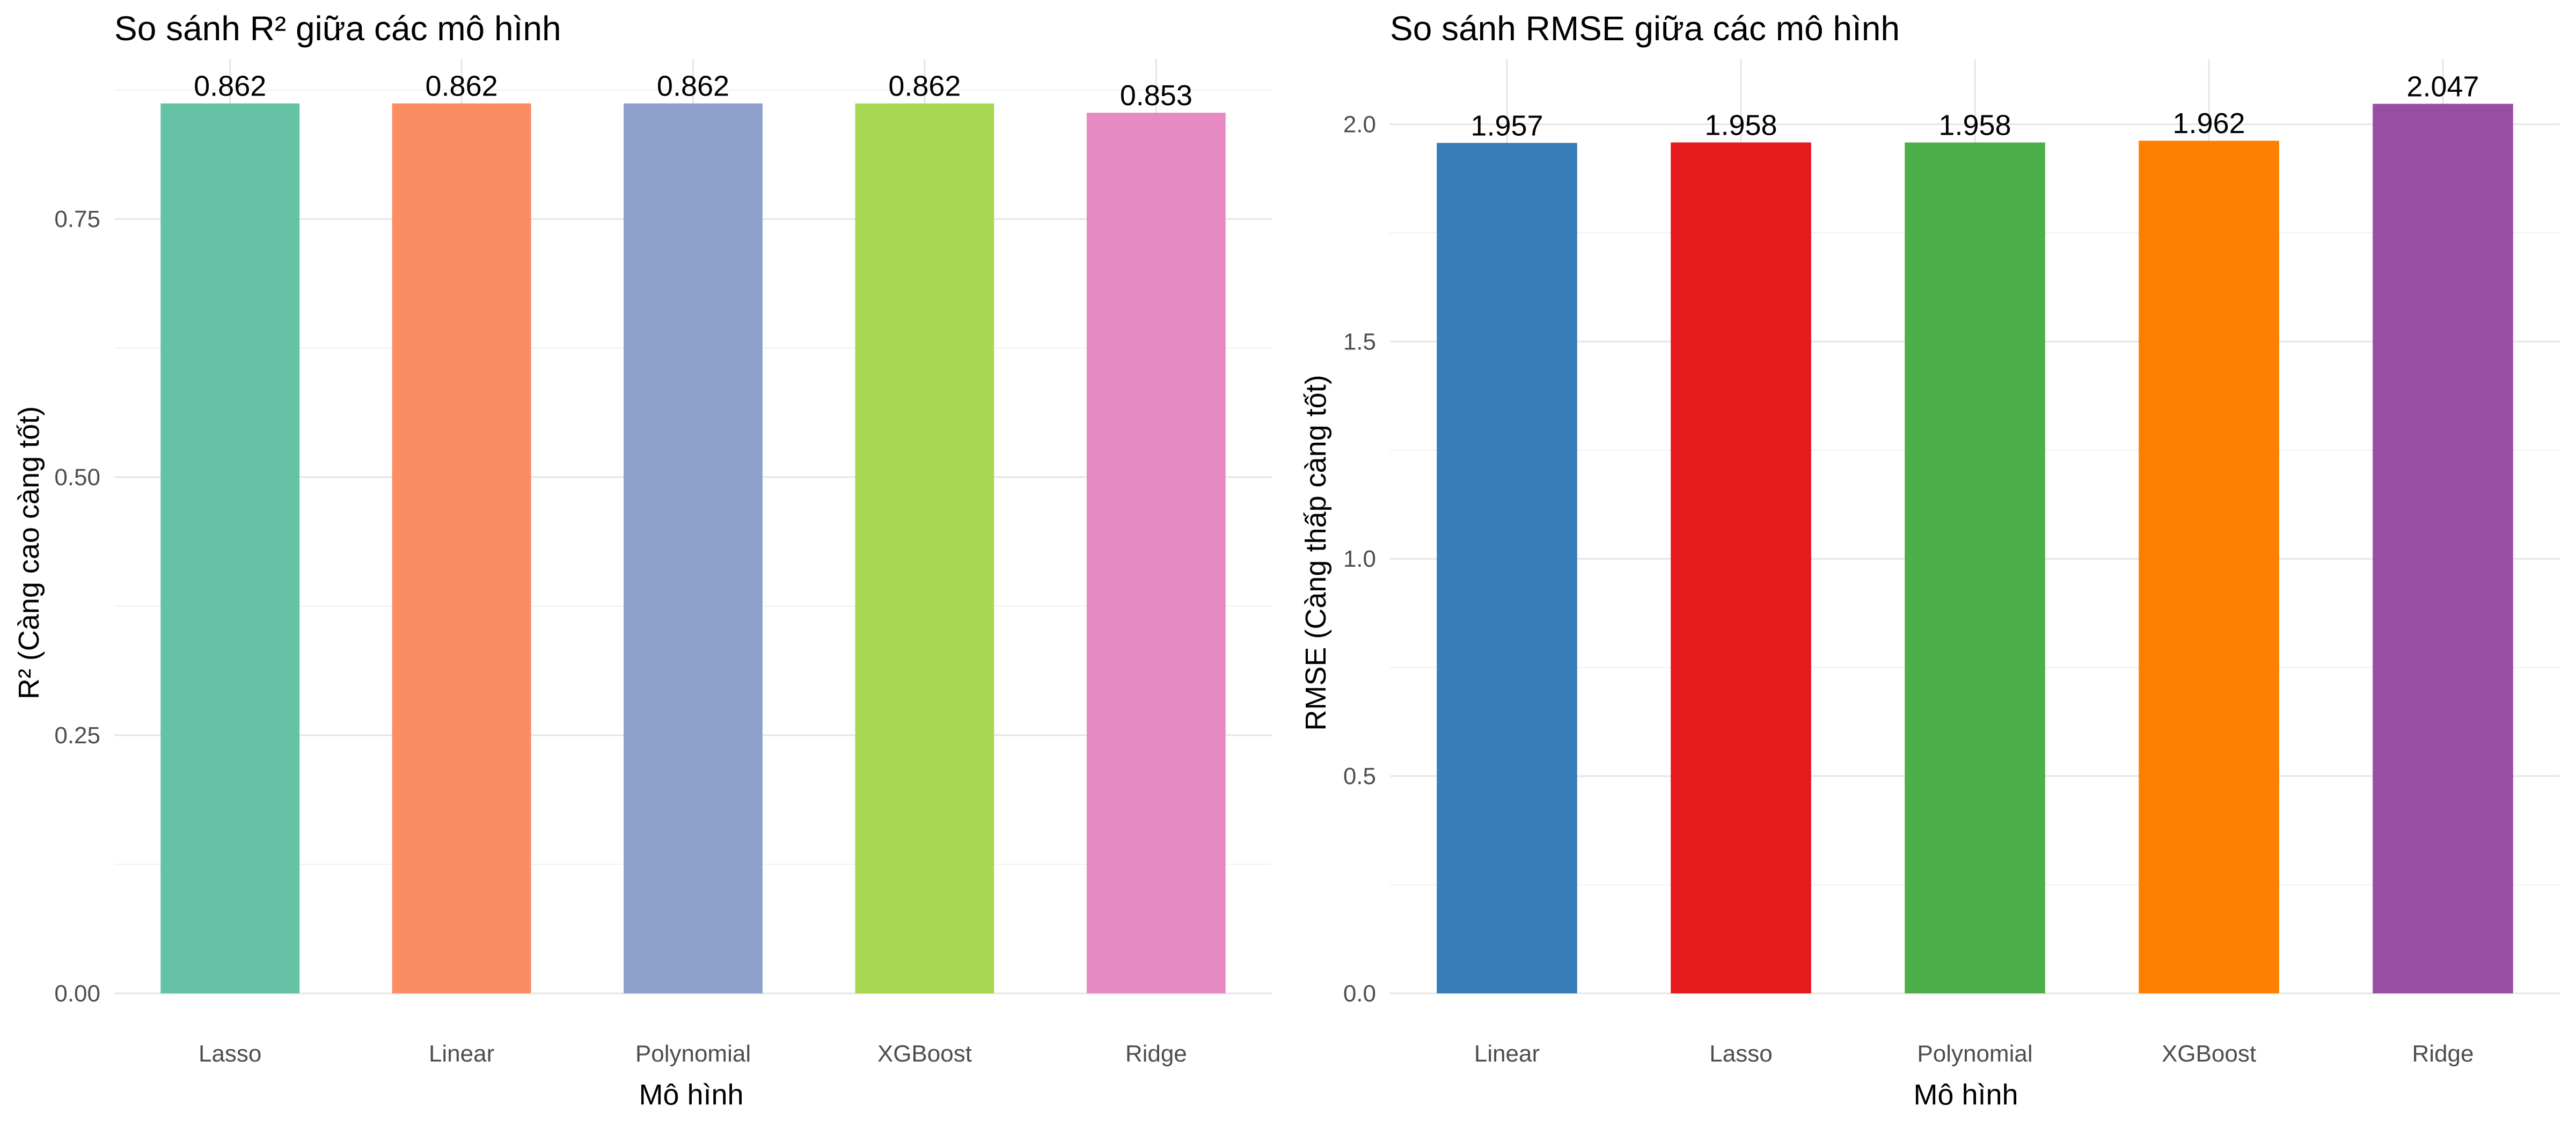  What do you see at coordinates (2208, 123) in the screenshot?
I see `rmse-data-label: 1.962` at bounding box center [2208, 123].